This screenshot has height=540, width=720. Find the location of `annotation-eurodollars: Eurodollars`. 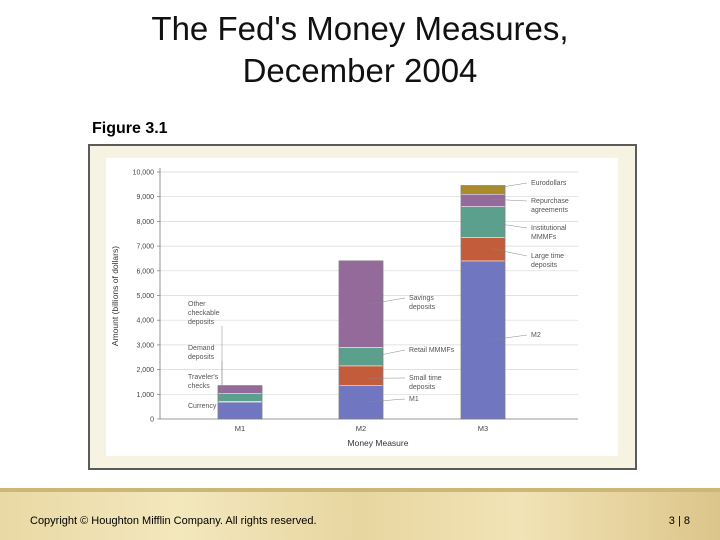

annotation-eurodollars: Eurodollars is located at coordinates (528, 185).